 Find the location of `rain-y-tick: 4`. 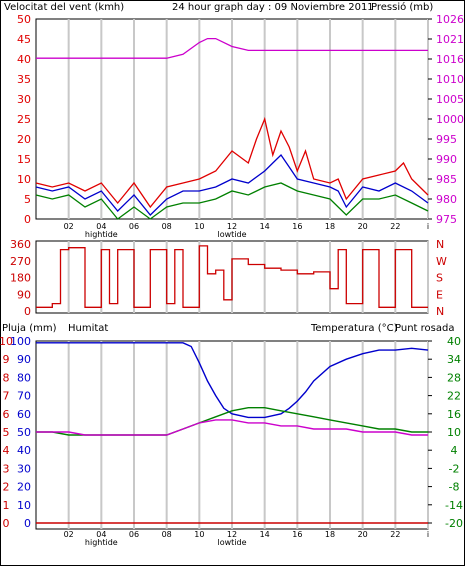

rain-y-tick: 4 is located at coordinates (6, 450).